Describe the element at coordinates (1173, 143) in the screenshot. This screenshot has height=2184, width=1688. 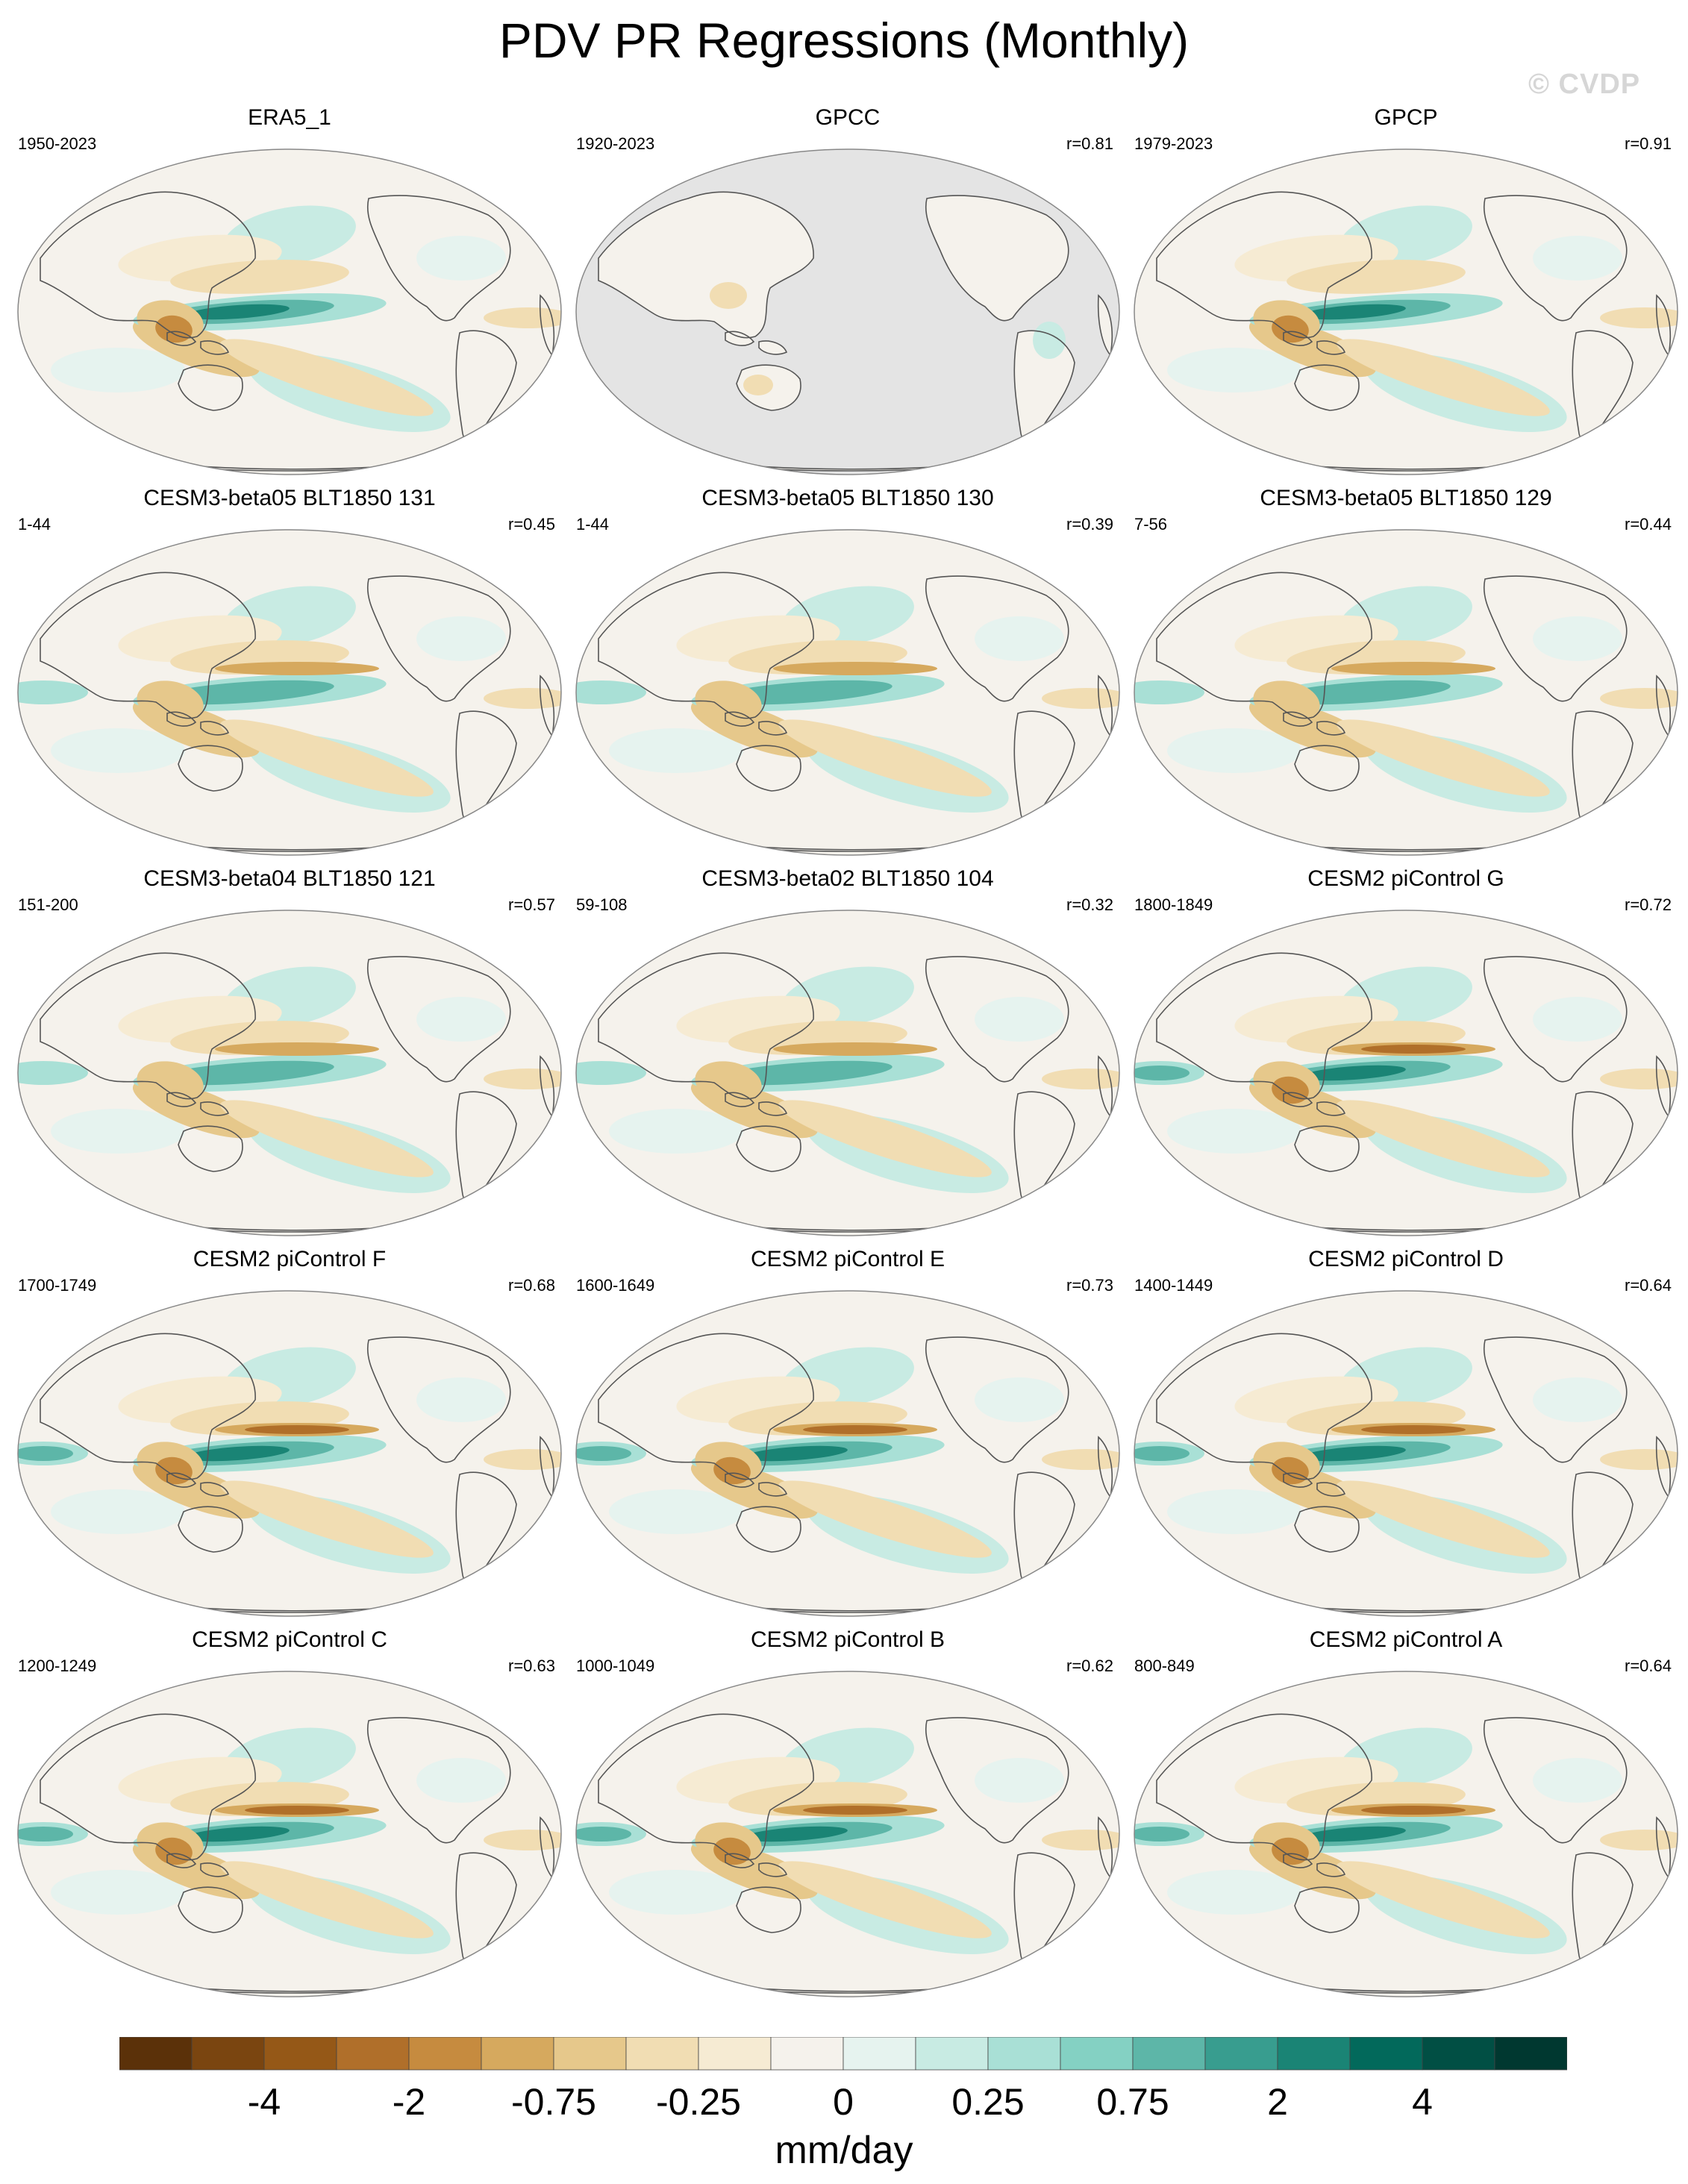
I see `panel-period: 1979-2023` at that location.